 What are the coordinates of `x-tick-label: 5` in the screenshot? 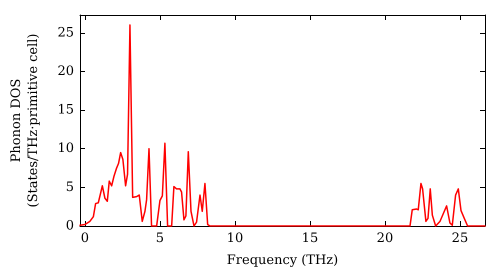 It's located at (160, 238).